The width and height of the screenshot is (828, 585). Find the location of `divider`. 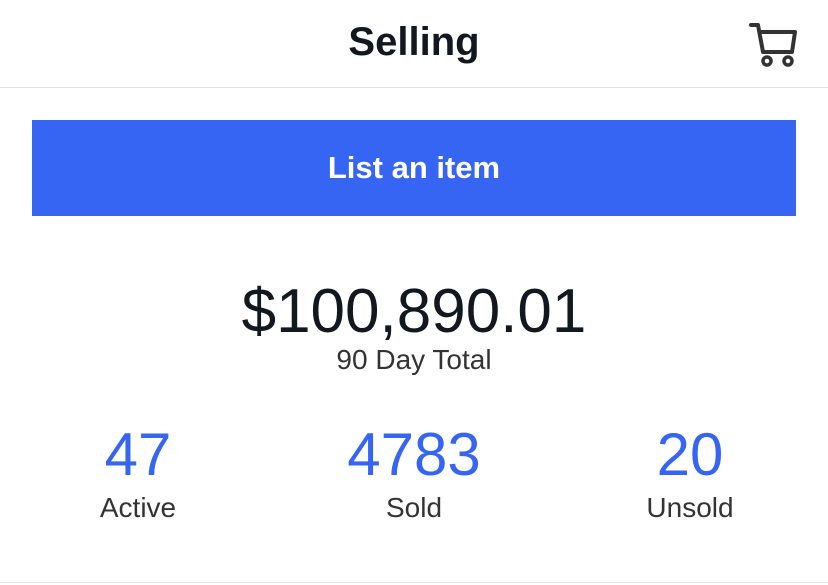

divider is located at coordinates (414, 582).